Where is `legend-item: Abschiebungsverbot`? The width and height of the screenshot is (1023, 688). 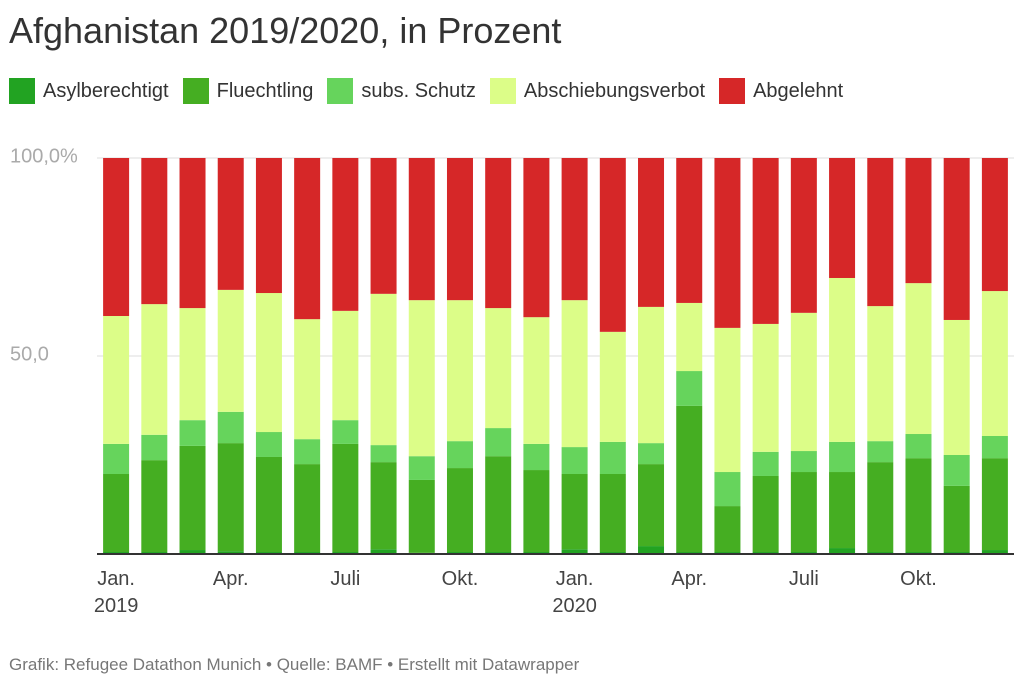
legend-item: Abschiebungsverbot is located at coordinates (597, 91).